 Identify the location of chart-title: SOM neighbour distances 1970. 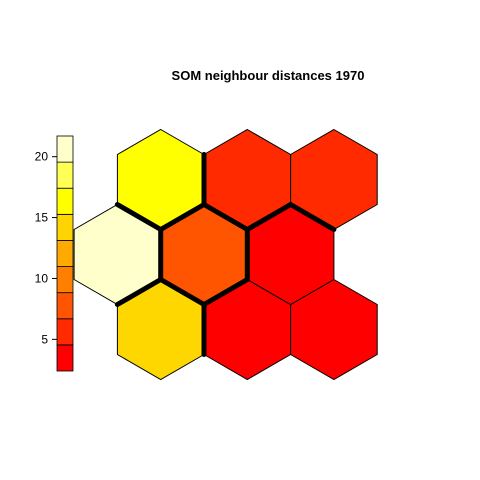
(268, 75).